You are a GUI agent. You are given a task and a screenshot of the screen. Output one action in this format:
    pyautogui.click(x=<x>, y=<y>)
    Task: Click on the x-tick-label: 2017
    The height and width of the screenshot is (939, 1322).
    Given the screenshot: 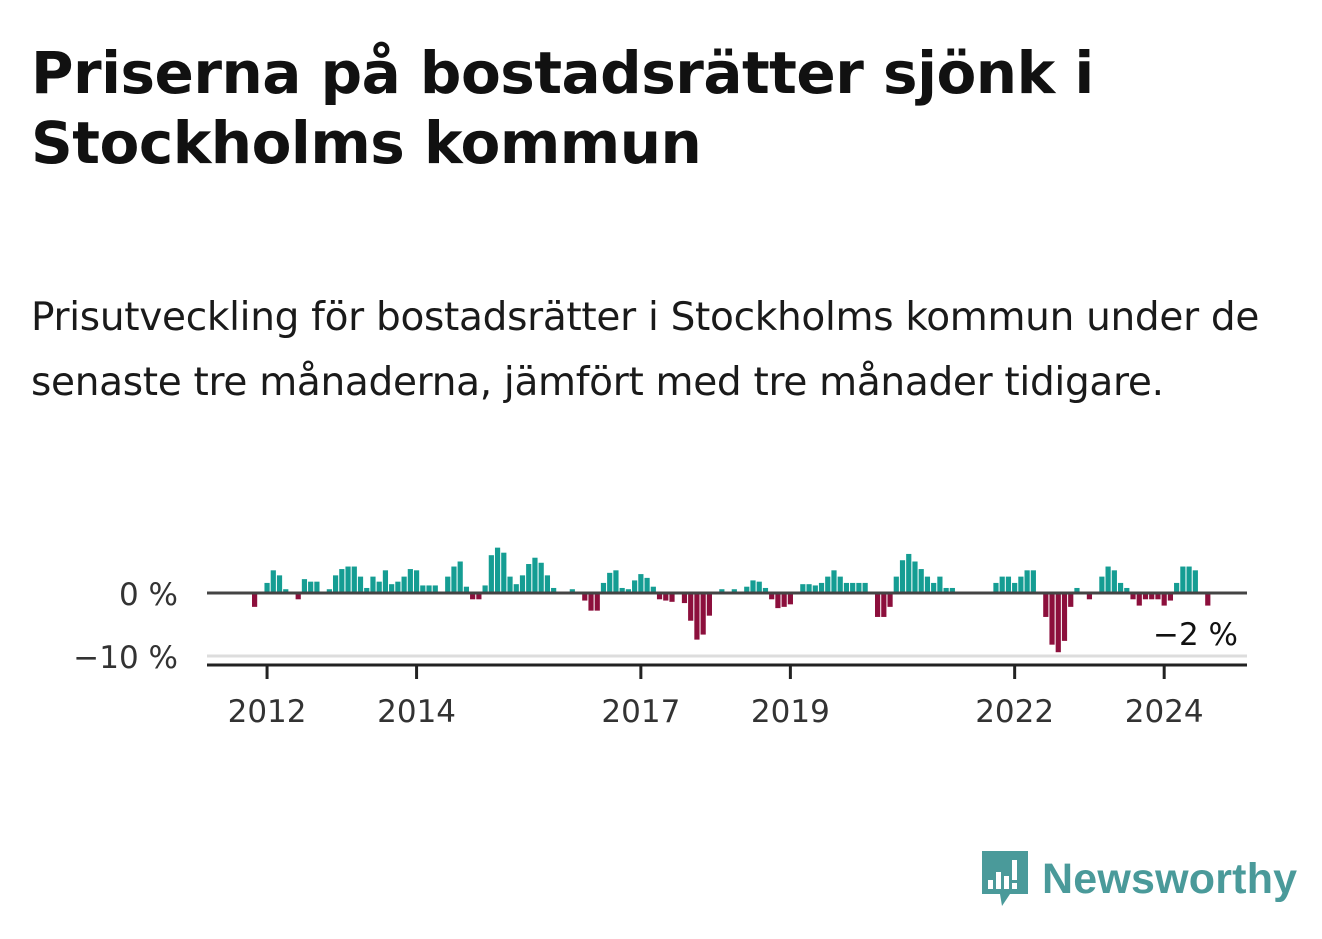 What is the action you would take?
    pyautogui.click(x=640, y=712)
    